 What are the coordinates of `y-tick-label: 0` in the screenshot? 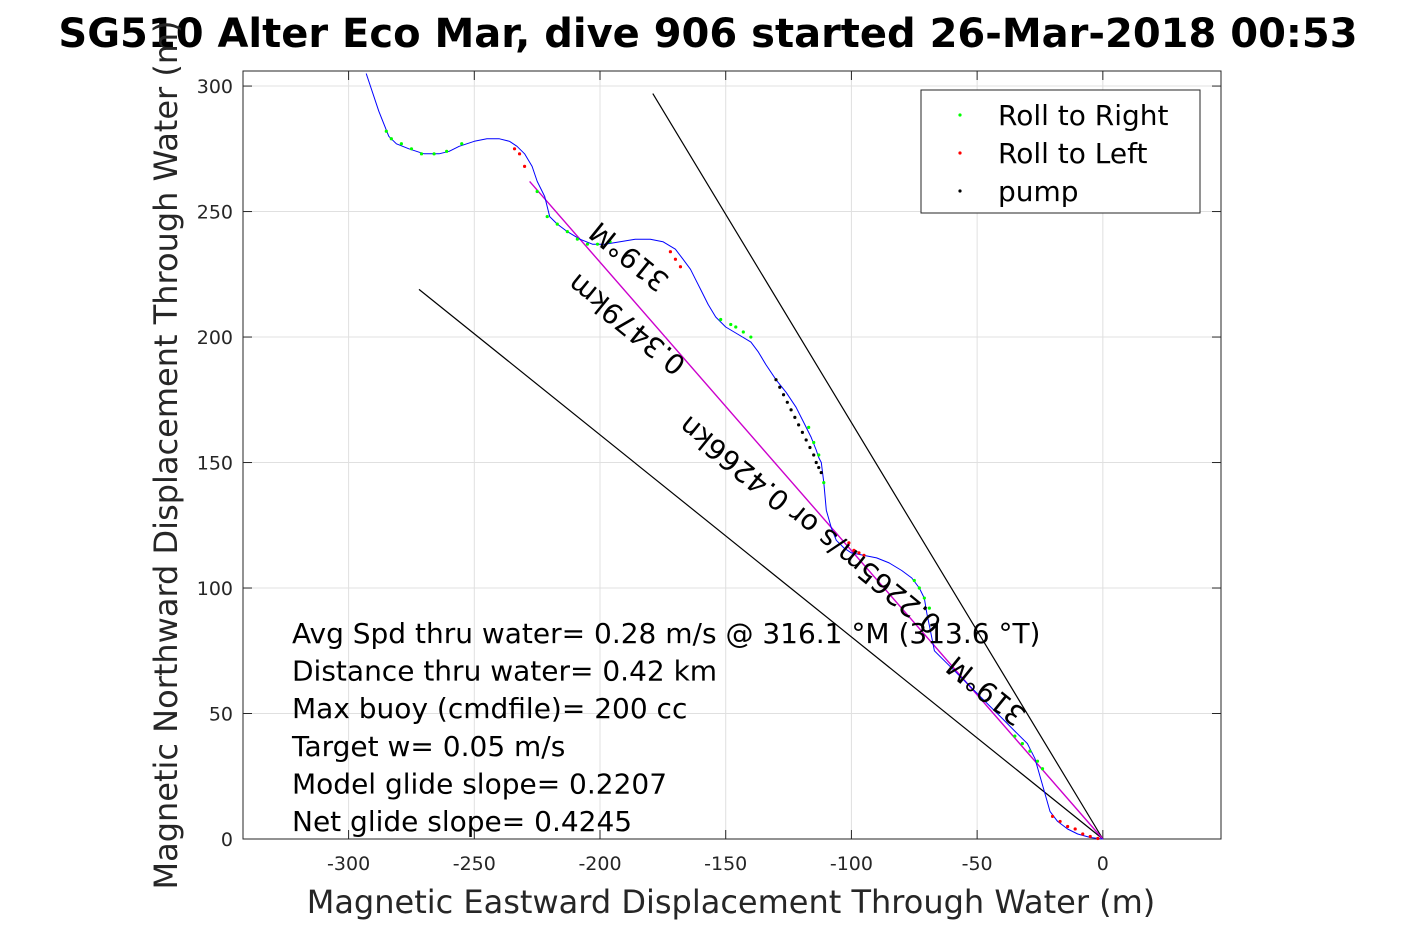 It's located at (227, 840).